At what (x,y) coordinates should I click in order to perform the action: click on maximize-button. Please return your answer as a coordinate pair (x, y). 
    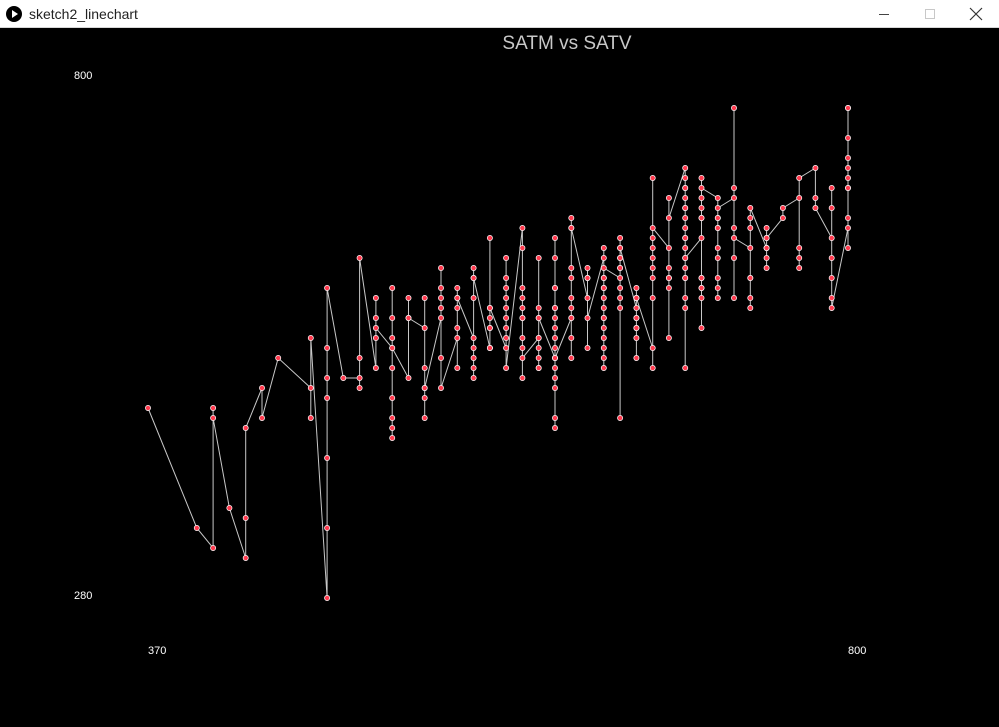
    Looking at the image, I should click on (930, 14).